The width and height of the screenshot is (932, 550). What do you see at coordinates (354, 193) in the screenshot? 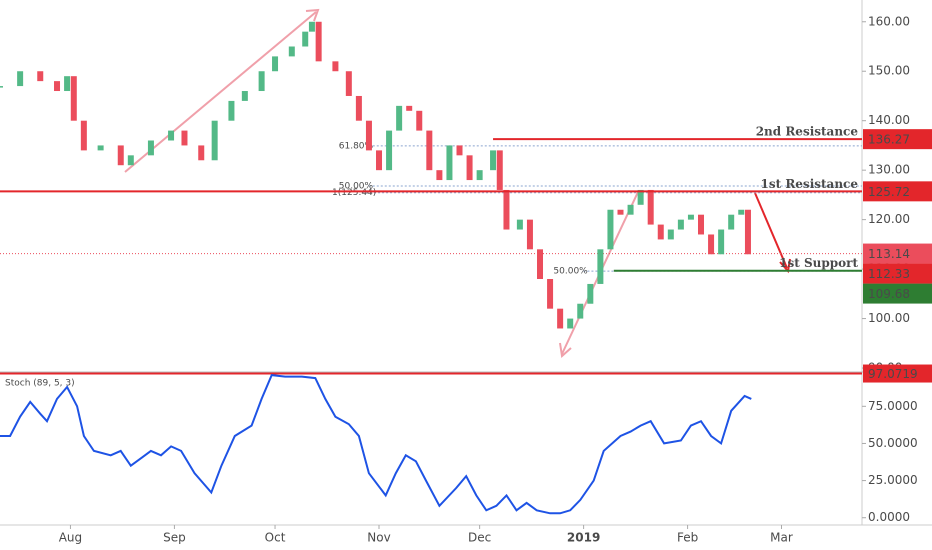
I see `fib-label: 1(125.44)` at bounding box center [354, 193].